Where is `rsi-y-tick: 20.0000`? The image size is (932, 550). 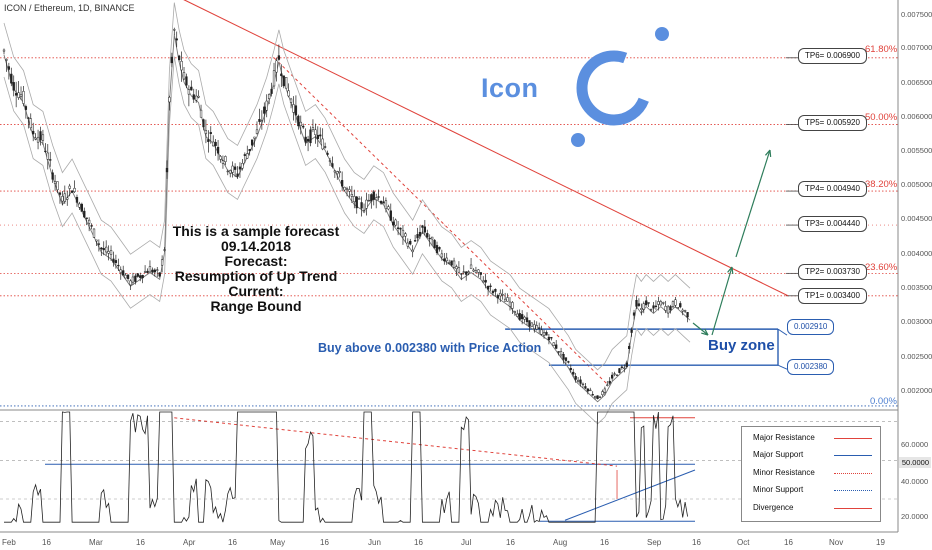
rsi-y-tick: 20.0000 is located at coordinates (915, 516).